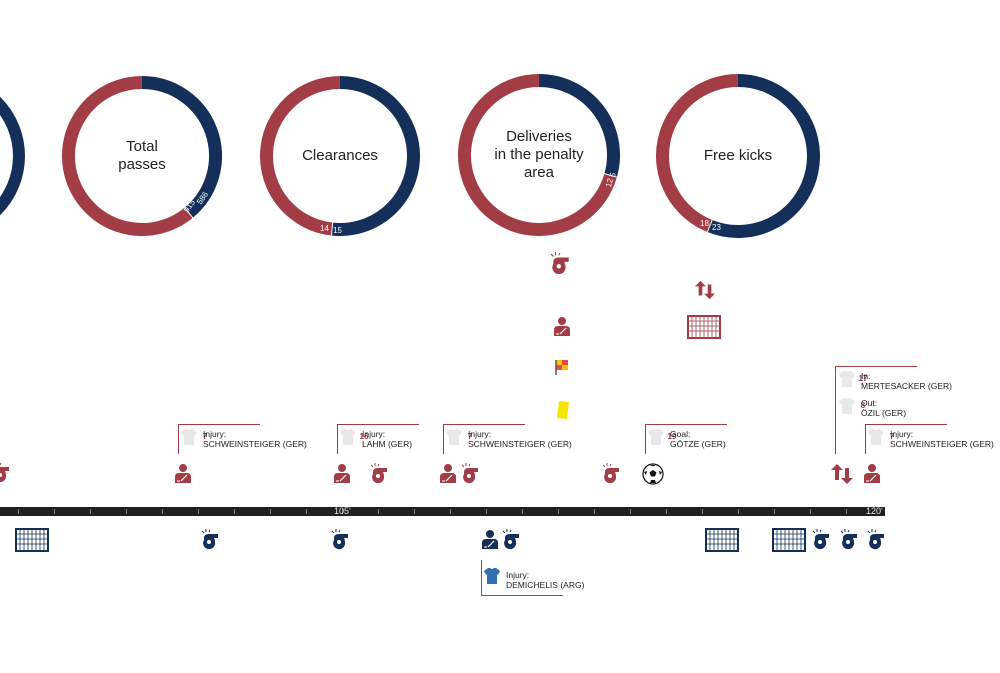  I want to click on donut-deliveries-navy-arc, so click(579, 126).